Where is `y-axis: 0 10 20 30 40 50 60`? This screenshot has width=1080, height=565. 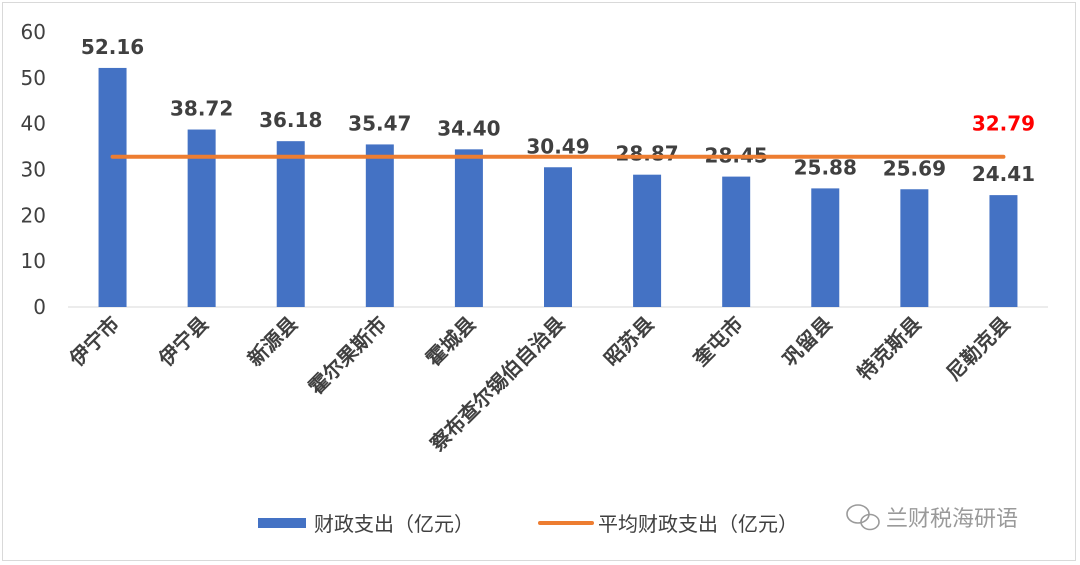
y-axis: 0 10 20 30 40 50 60 is located at coordinates (33, 169).